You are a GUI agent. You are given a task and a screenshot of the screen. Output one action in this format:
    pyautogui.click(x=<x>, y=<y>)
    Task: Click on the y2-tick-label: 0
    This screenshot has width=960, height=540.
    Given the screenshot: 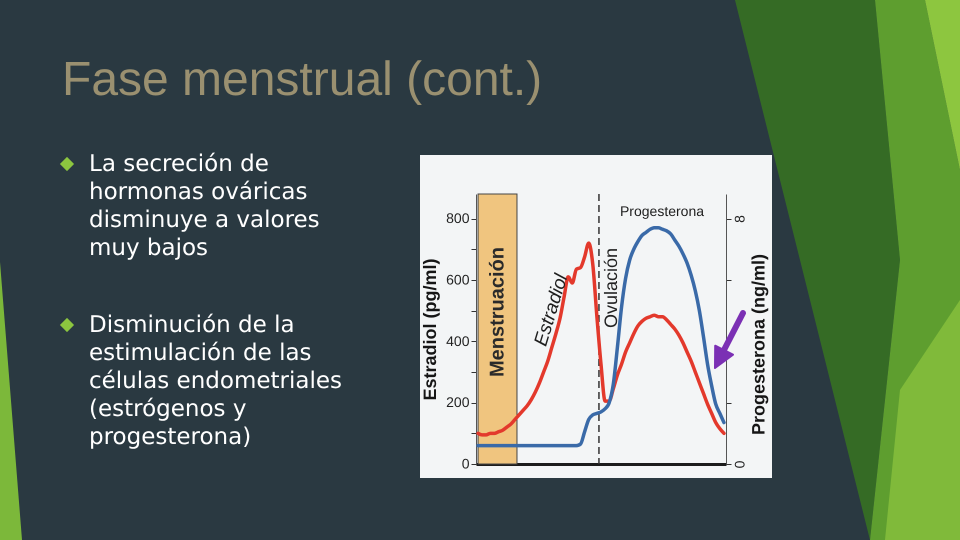 What is the action you would take?
    pyautogui.click(x=740, y=464)
    